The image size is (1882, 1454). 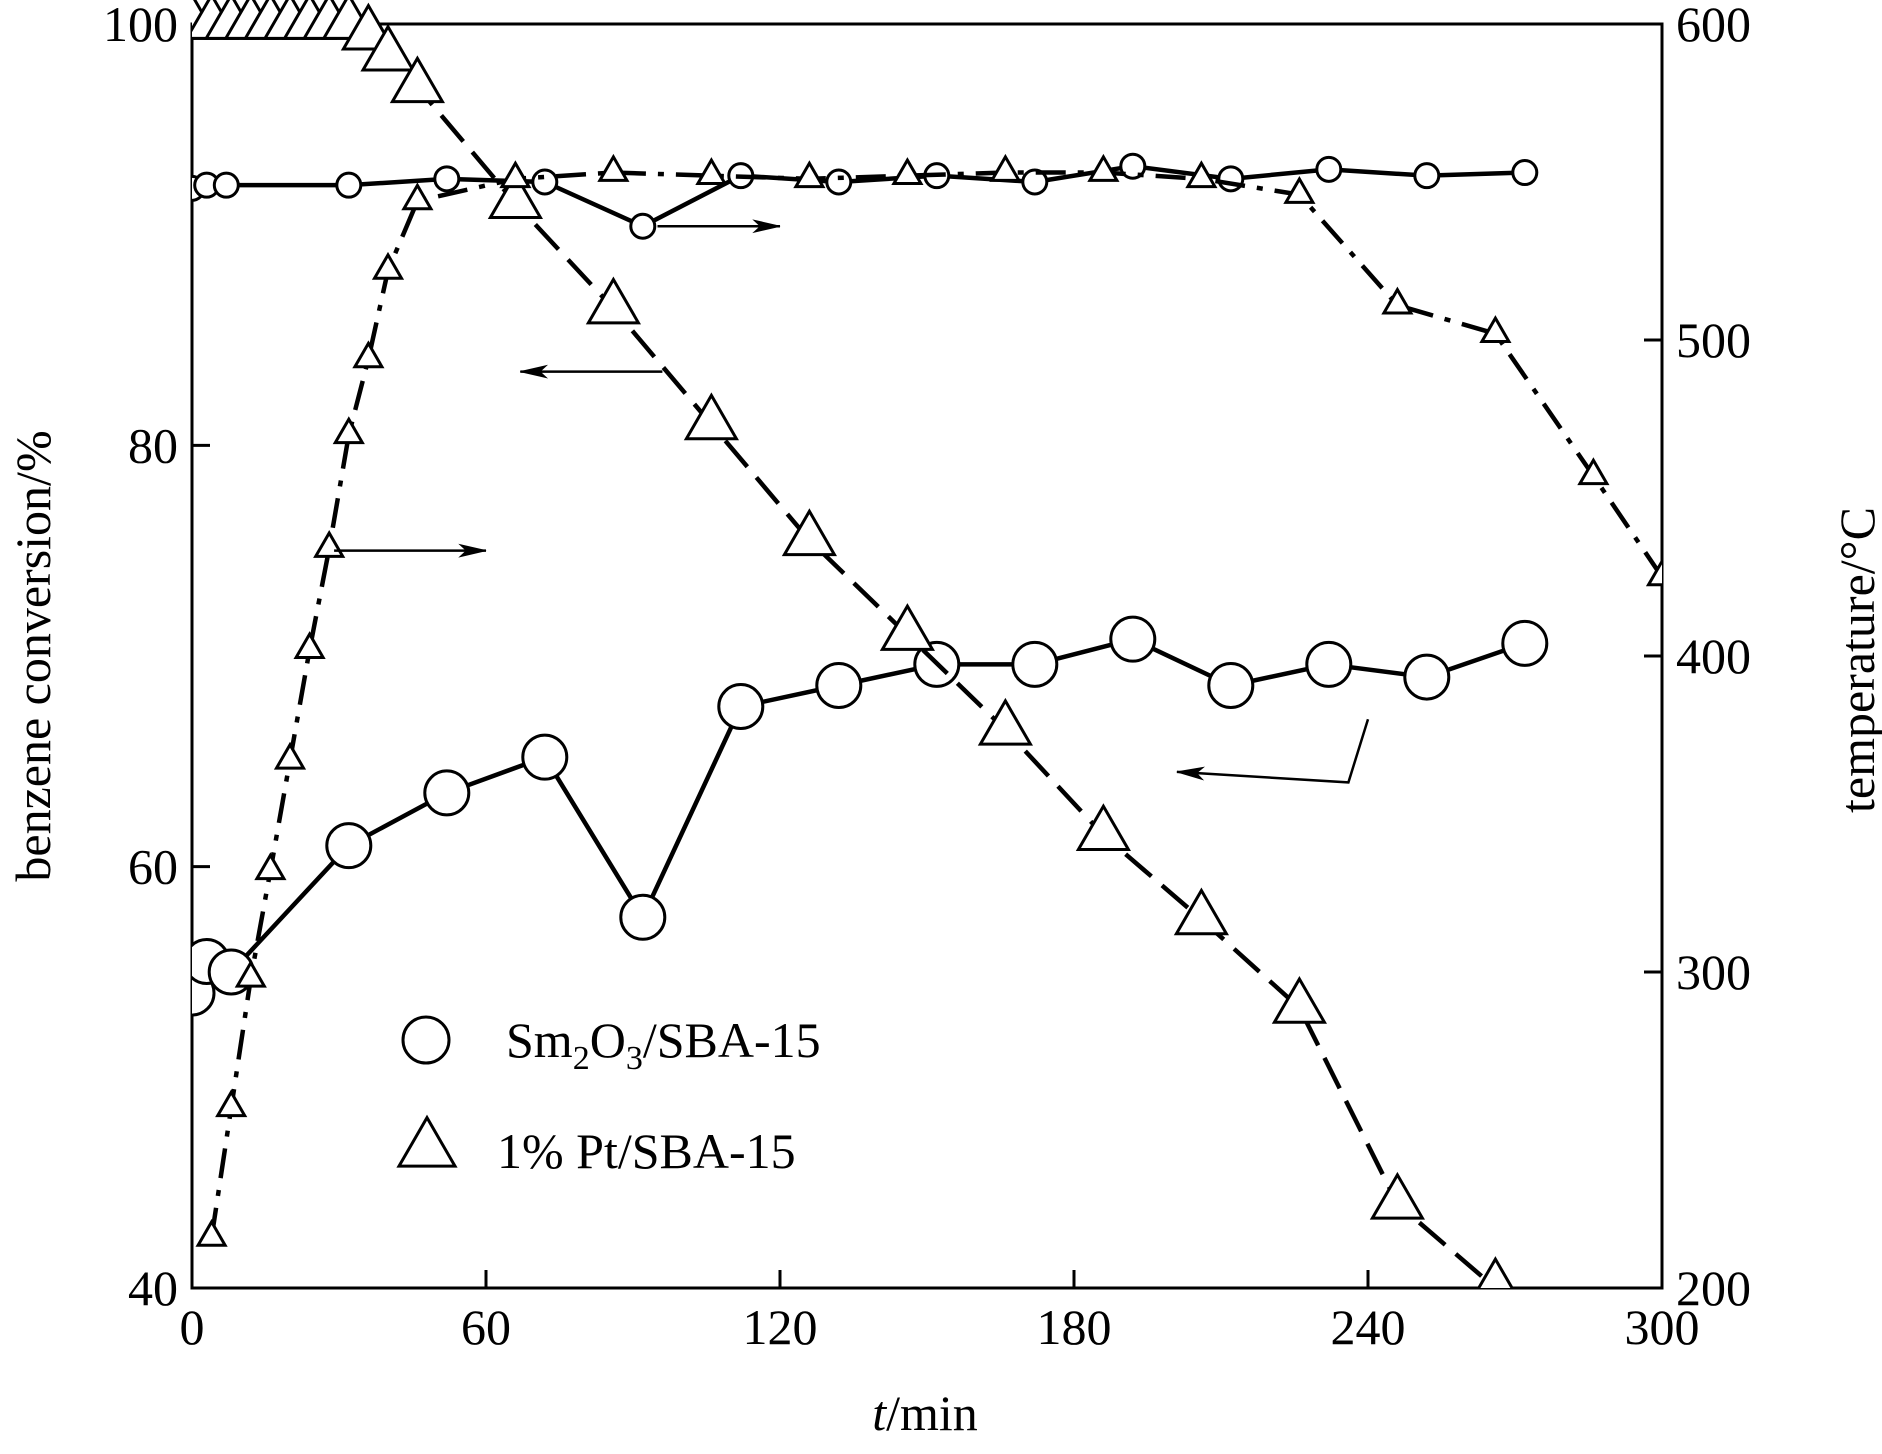 I want to click on y-axis-right: 200 300 400 500 600, so click(x=1697, y=658).